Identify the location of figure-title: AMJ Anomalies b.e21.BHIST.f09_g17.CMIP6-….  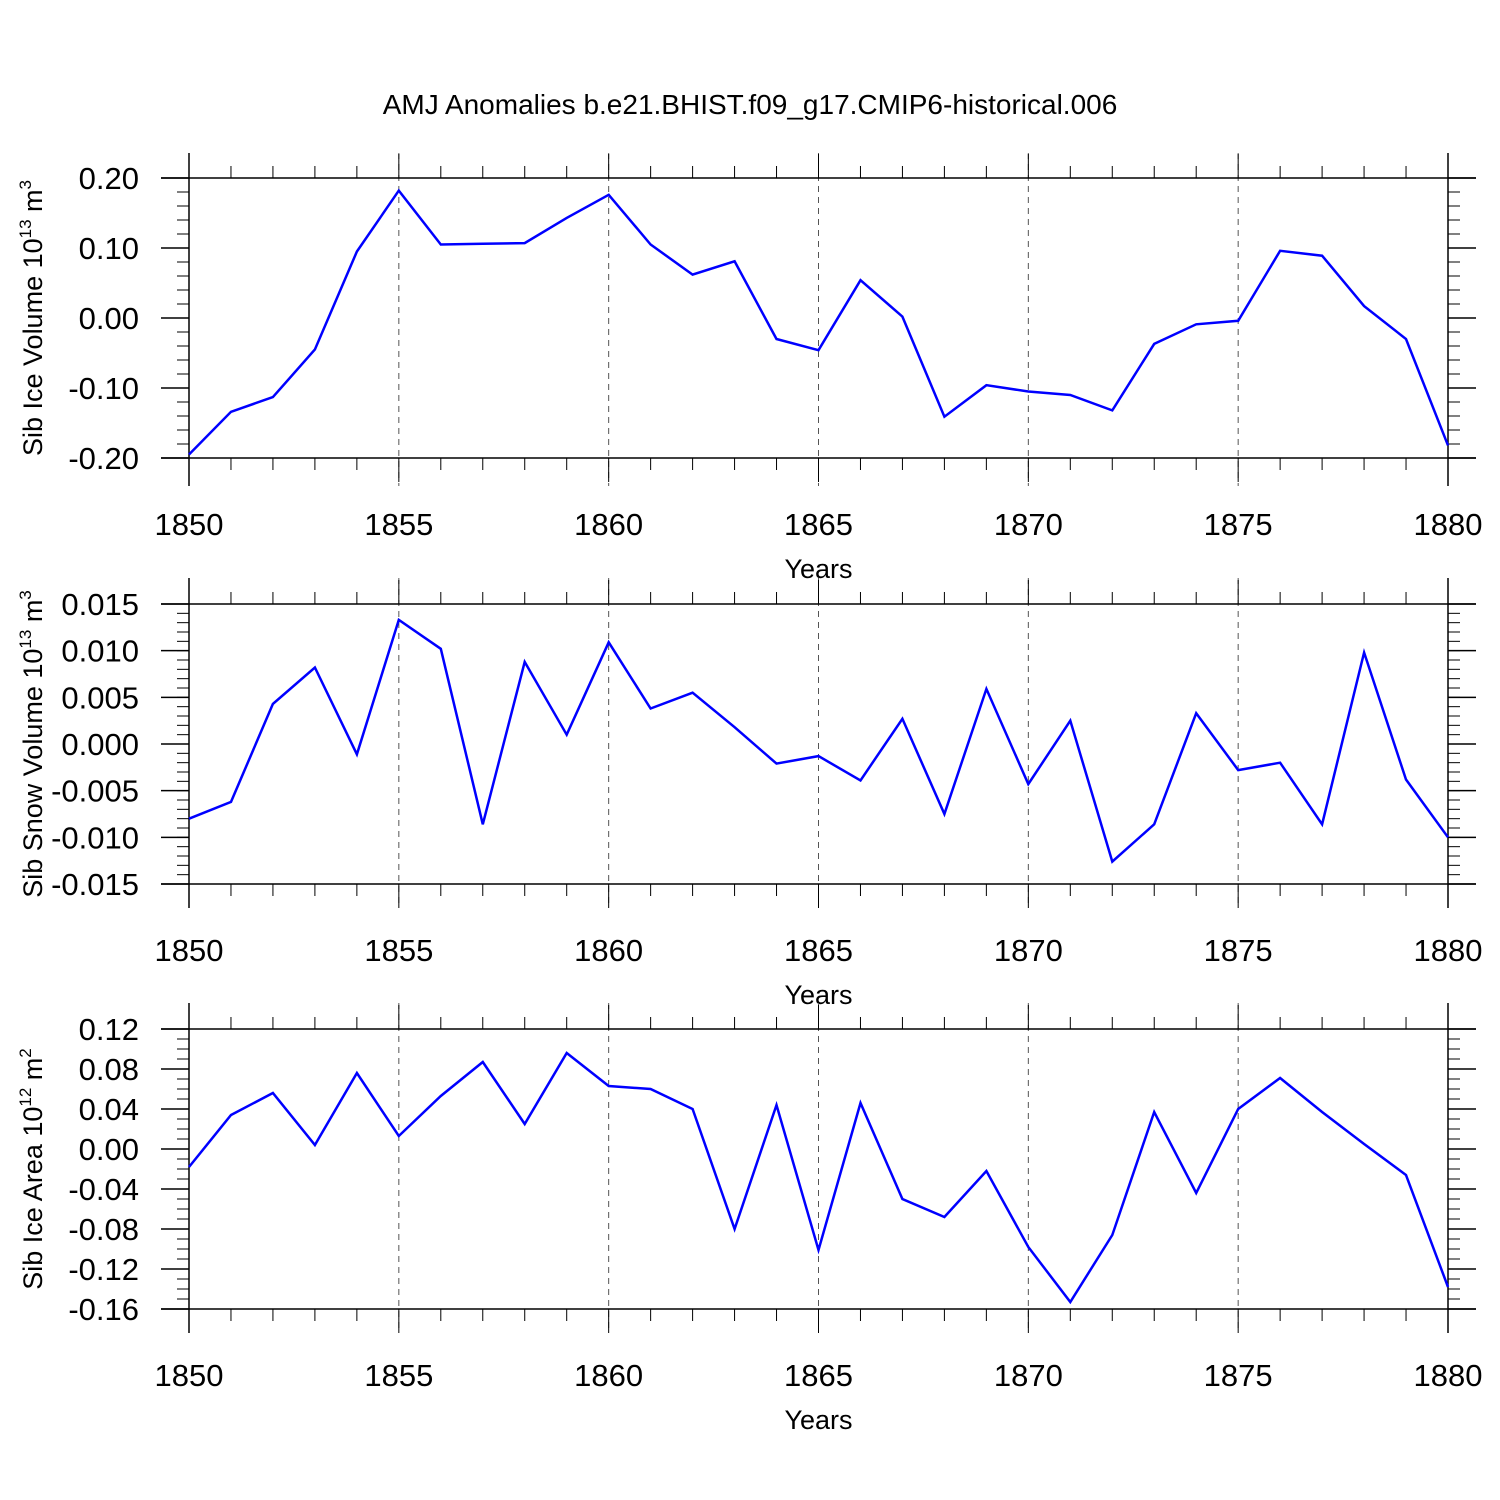
(750, 104).